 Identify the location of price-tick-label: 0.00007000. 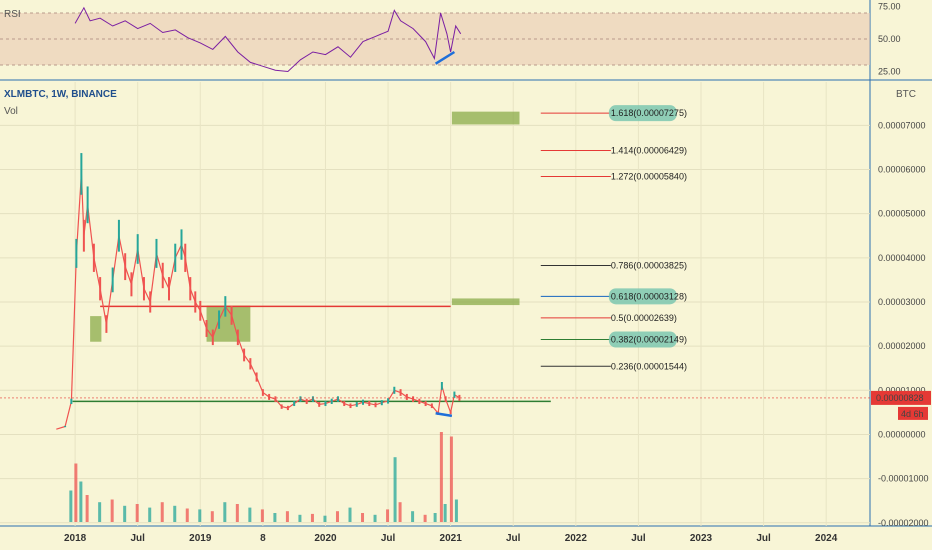
(902, 125).